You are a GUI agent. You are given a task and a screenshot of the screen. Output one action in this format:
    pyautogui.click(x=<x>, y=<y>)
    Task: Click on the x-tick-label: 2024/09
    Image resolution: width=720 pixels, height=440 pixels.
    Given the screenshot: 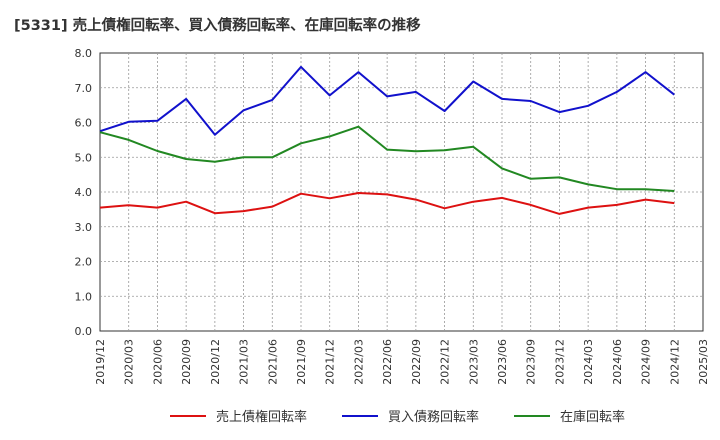 What is the action you would take?
    pyautogui.click(x=646, y=362)
    